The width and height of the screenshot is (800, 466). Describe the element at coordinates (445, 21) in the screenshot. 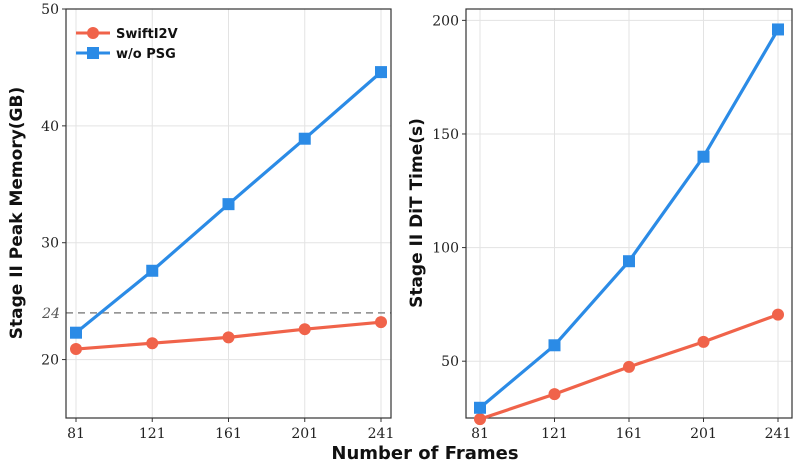

I see `y-tick-label: 200` at that location.